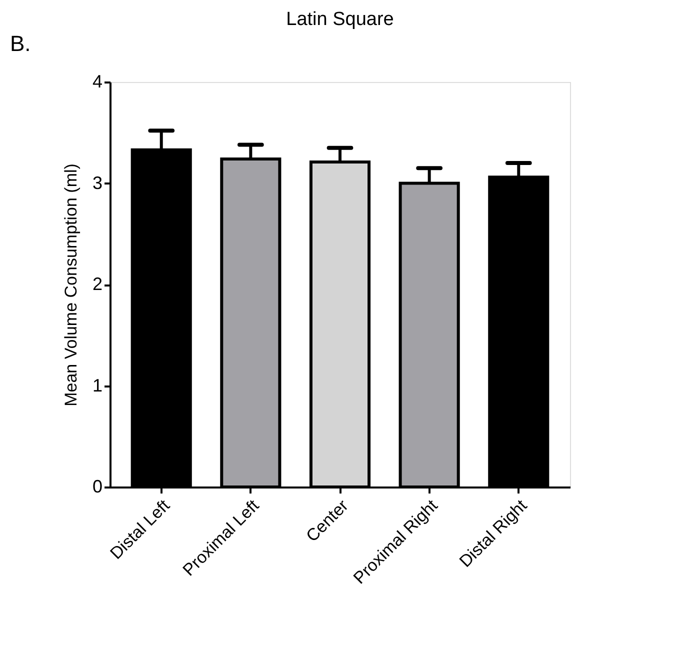 Image resolution: width=693 pixels, height=651 pixels. I want to click on y-tick-label: 2, so click(97, 284).